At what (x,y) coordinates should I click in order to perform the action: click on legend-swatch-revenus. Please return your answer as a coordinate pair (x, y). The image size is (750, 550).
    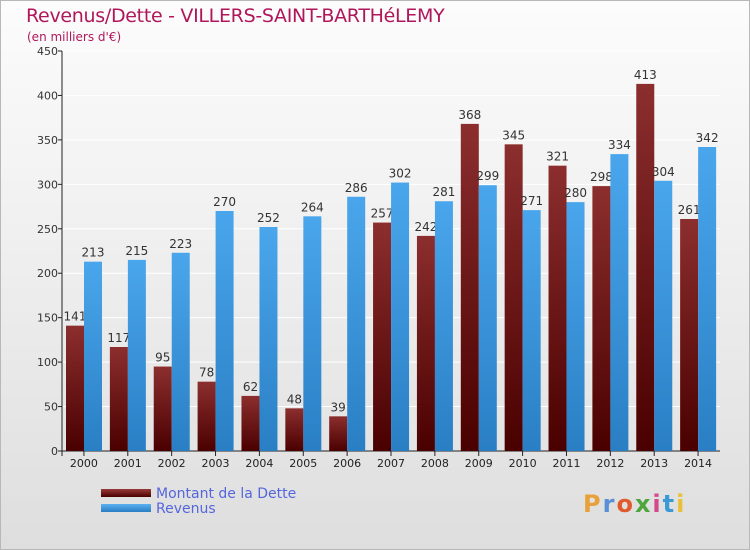
    Looking at the image, I should click on (126, 508).